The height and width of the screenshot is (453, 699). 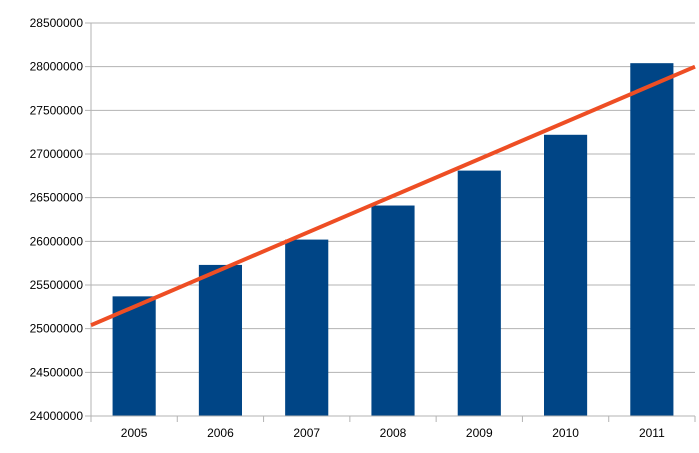 What do you see at coordinates (57, 67) in the screenshot?
I see `y-tick-label: 28000000` at bounding box center [57, 67].